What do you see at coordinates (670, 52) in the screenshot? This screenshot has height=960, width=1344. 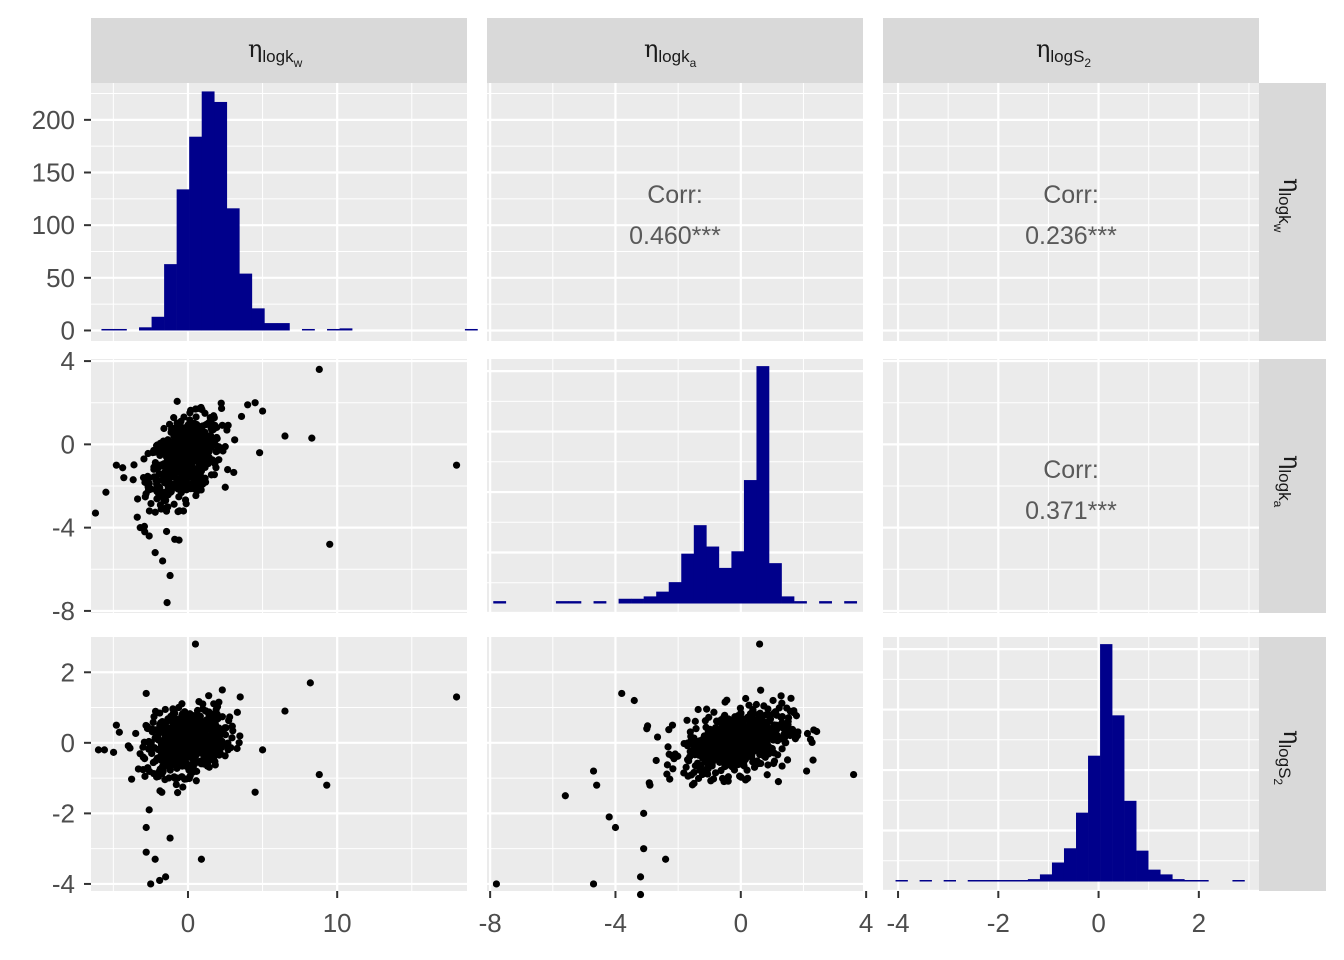 I see `column-label-logka: ηlogka` at bounding box center [670, 52].